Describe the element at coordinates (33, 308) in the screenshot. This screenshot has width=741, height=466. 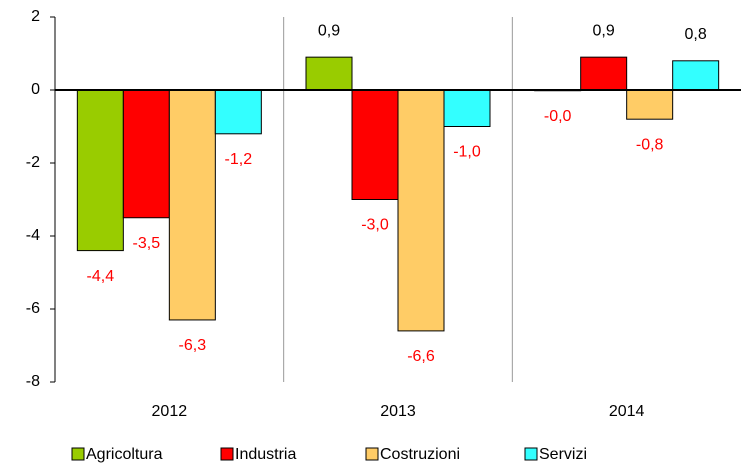
I see `y-tick-label: -6` at that location.